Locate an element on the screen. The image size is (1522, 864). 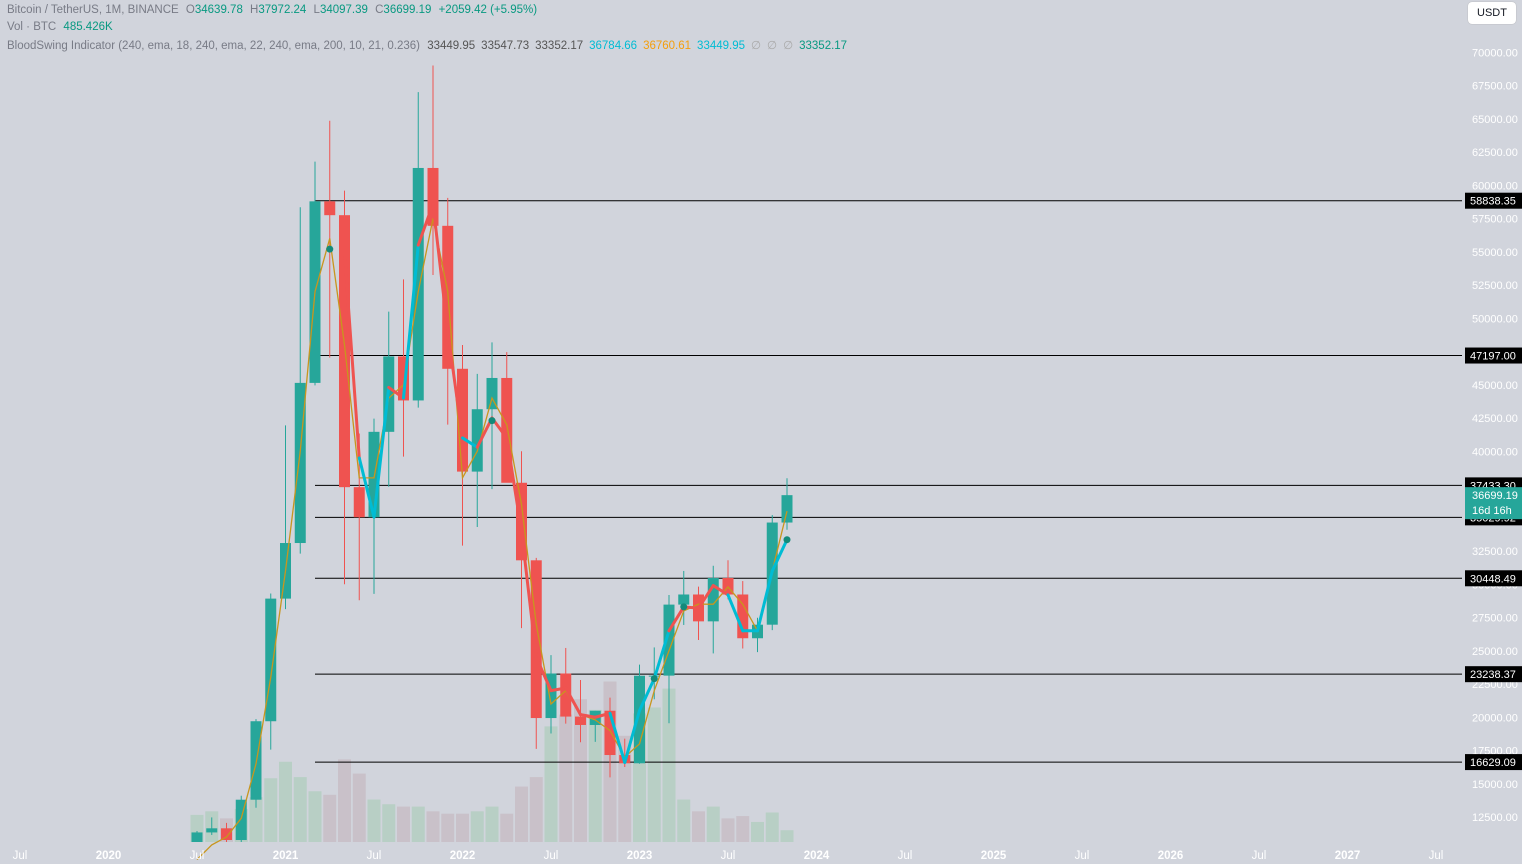
open-label: O34639.78 is located at coordinates (214, 10).